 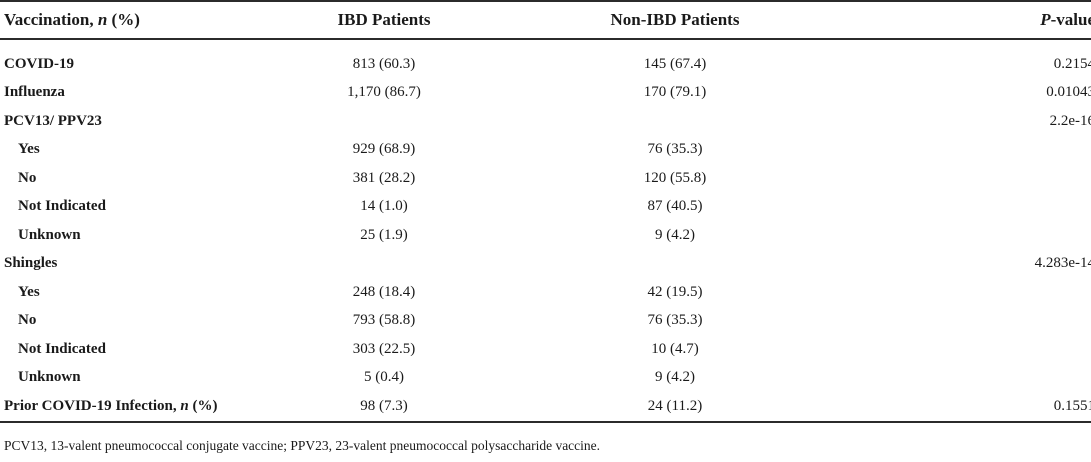 What do you see at coordinates (545, 349) in the screenshot?
I see `table-row: Not Indicated 303 (22.5) 10 (4.7)` at bounding box center [545, 349].